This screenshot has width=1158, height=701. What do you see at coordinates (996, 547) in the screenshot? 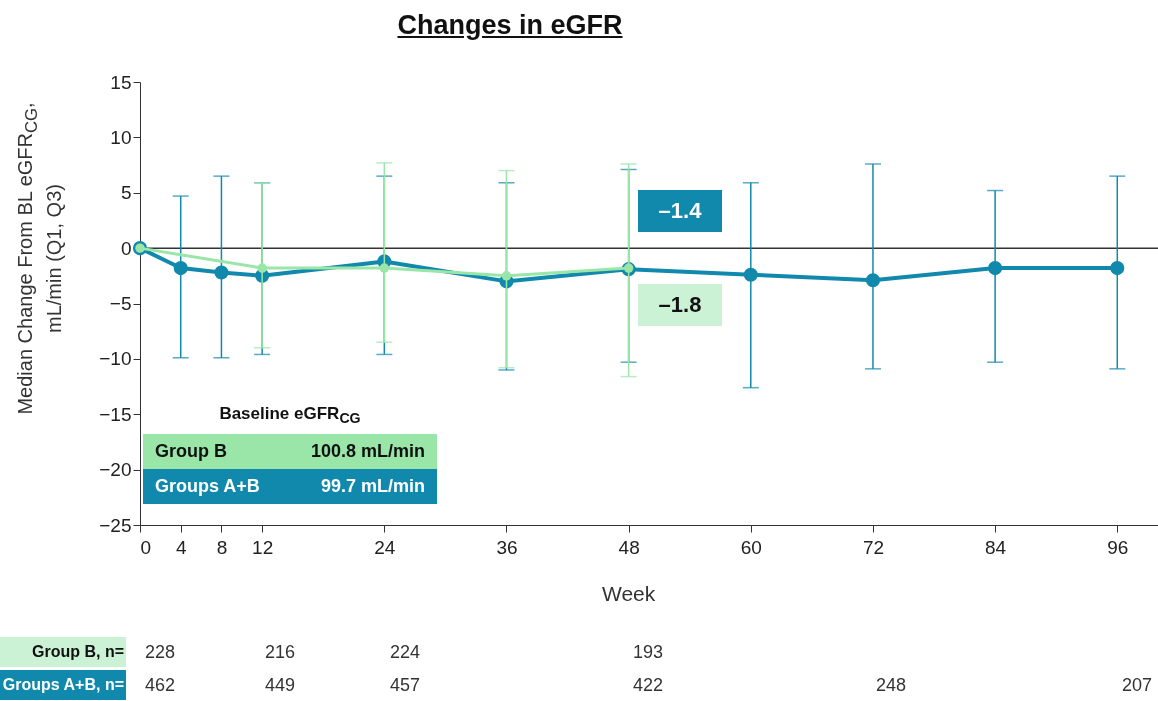
I see `x-tick-label: 84` at bounding box center [996, 547].